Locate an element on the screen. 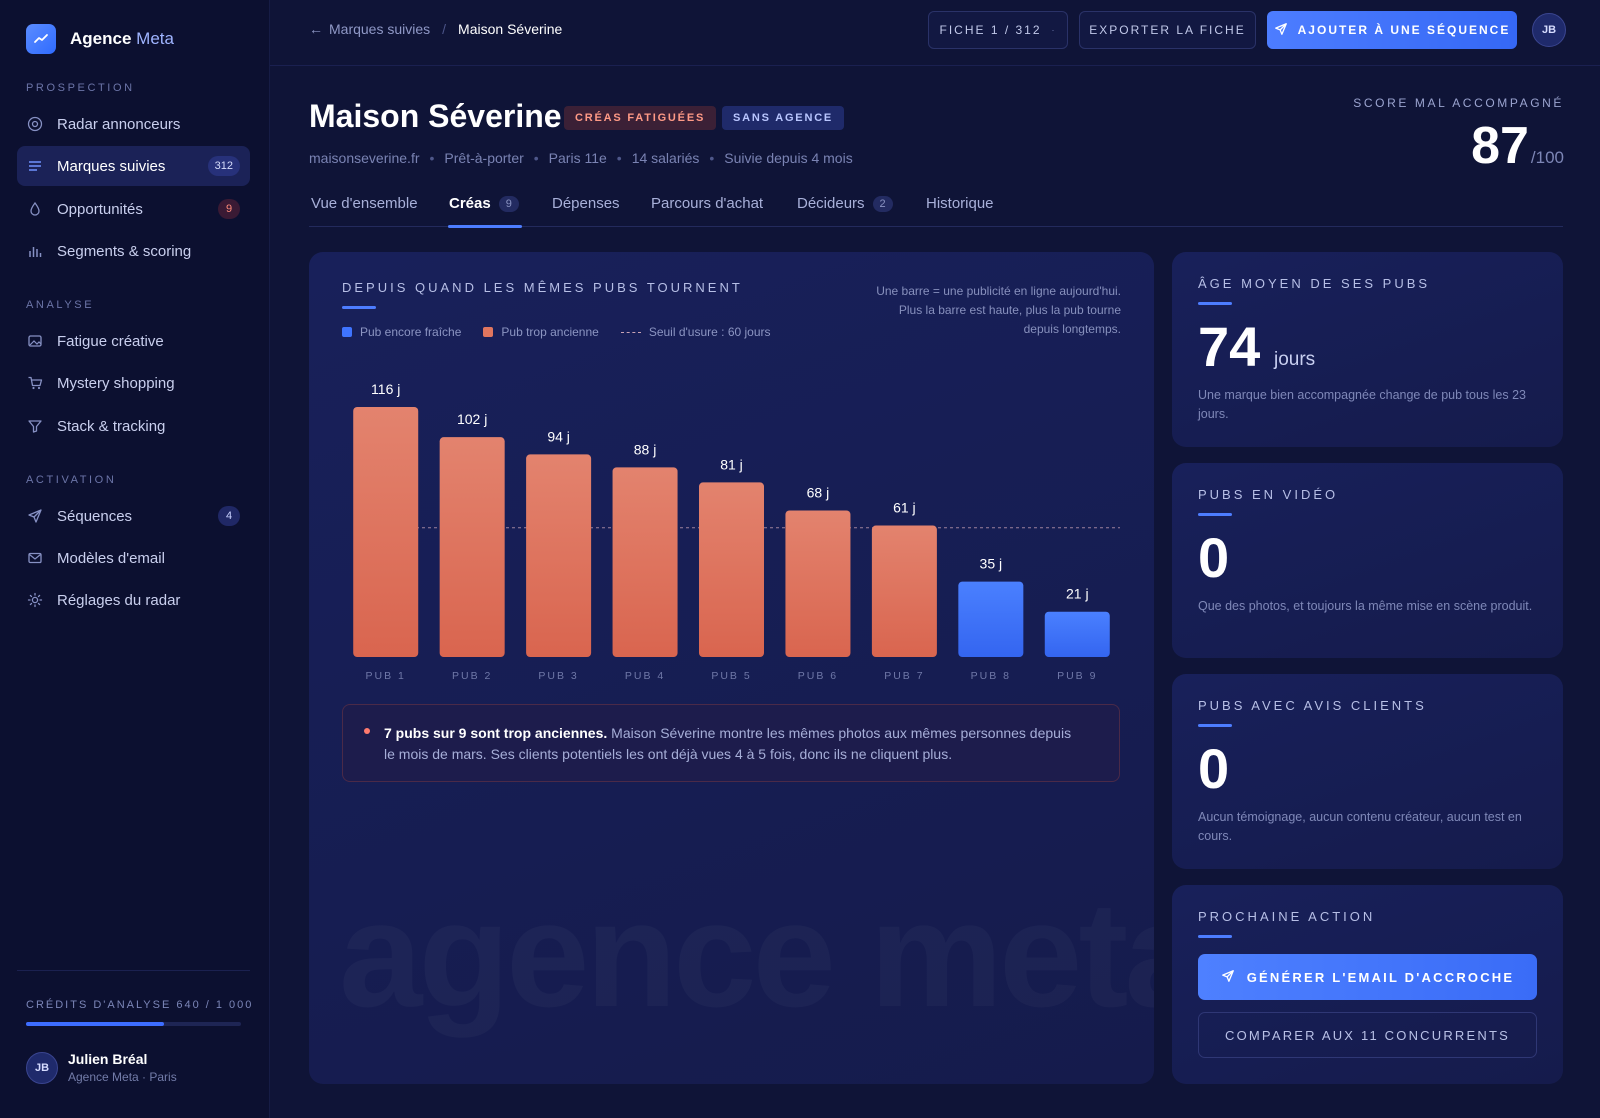 The width and height of the screenshot is (1600, 1118). stat-unit: jours is located at coordinates (1295, 359).